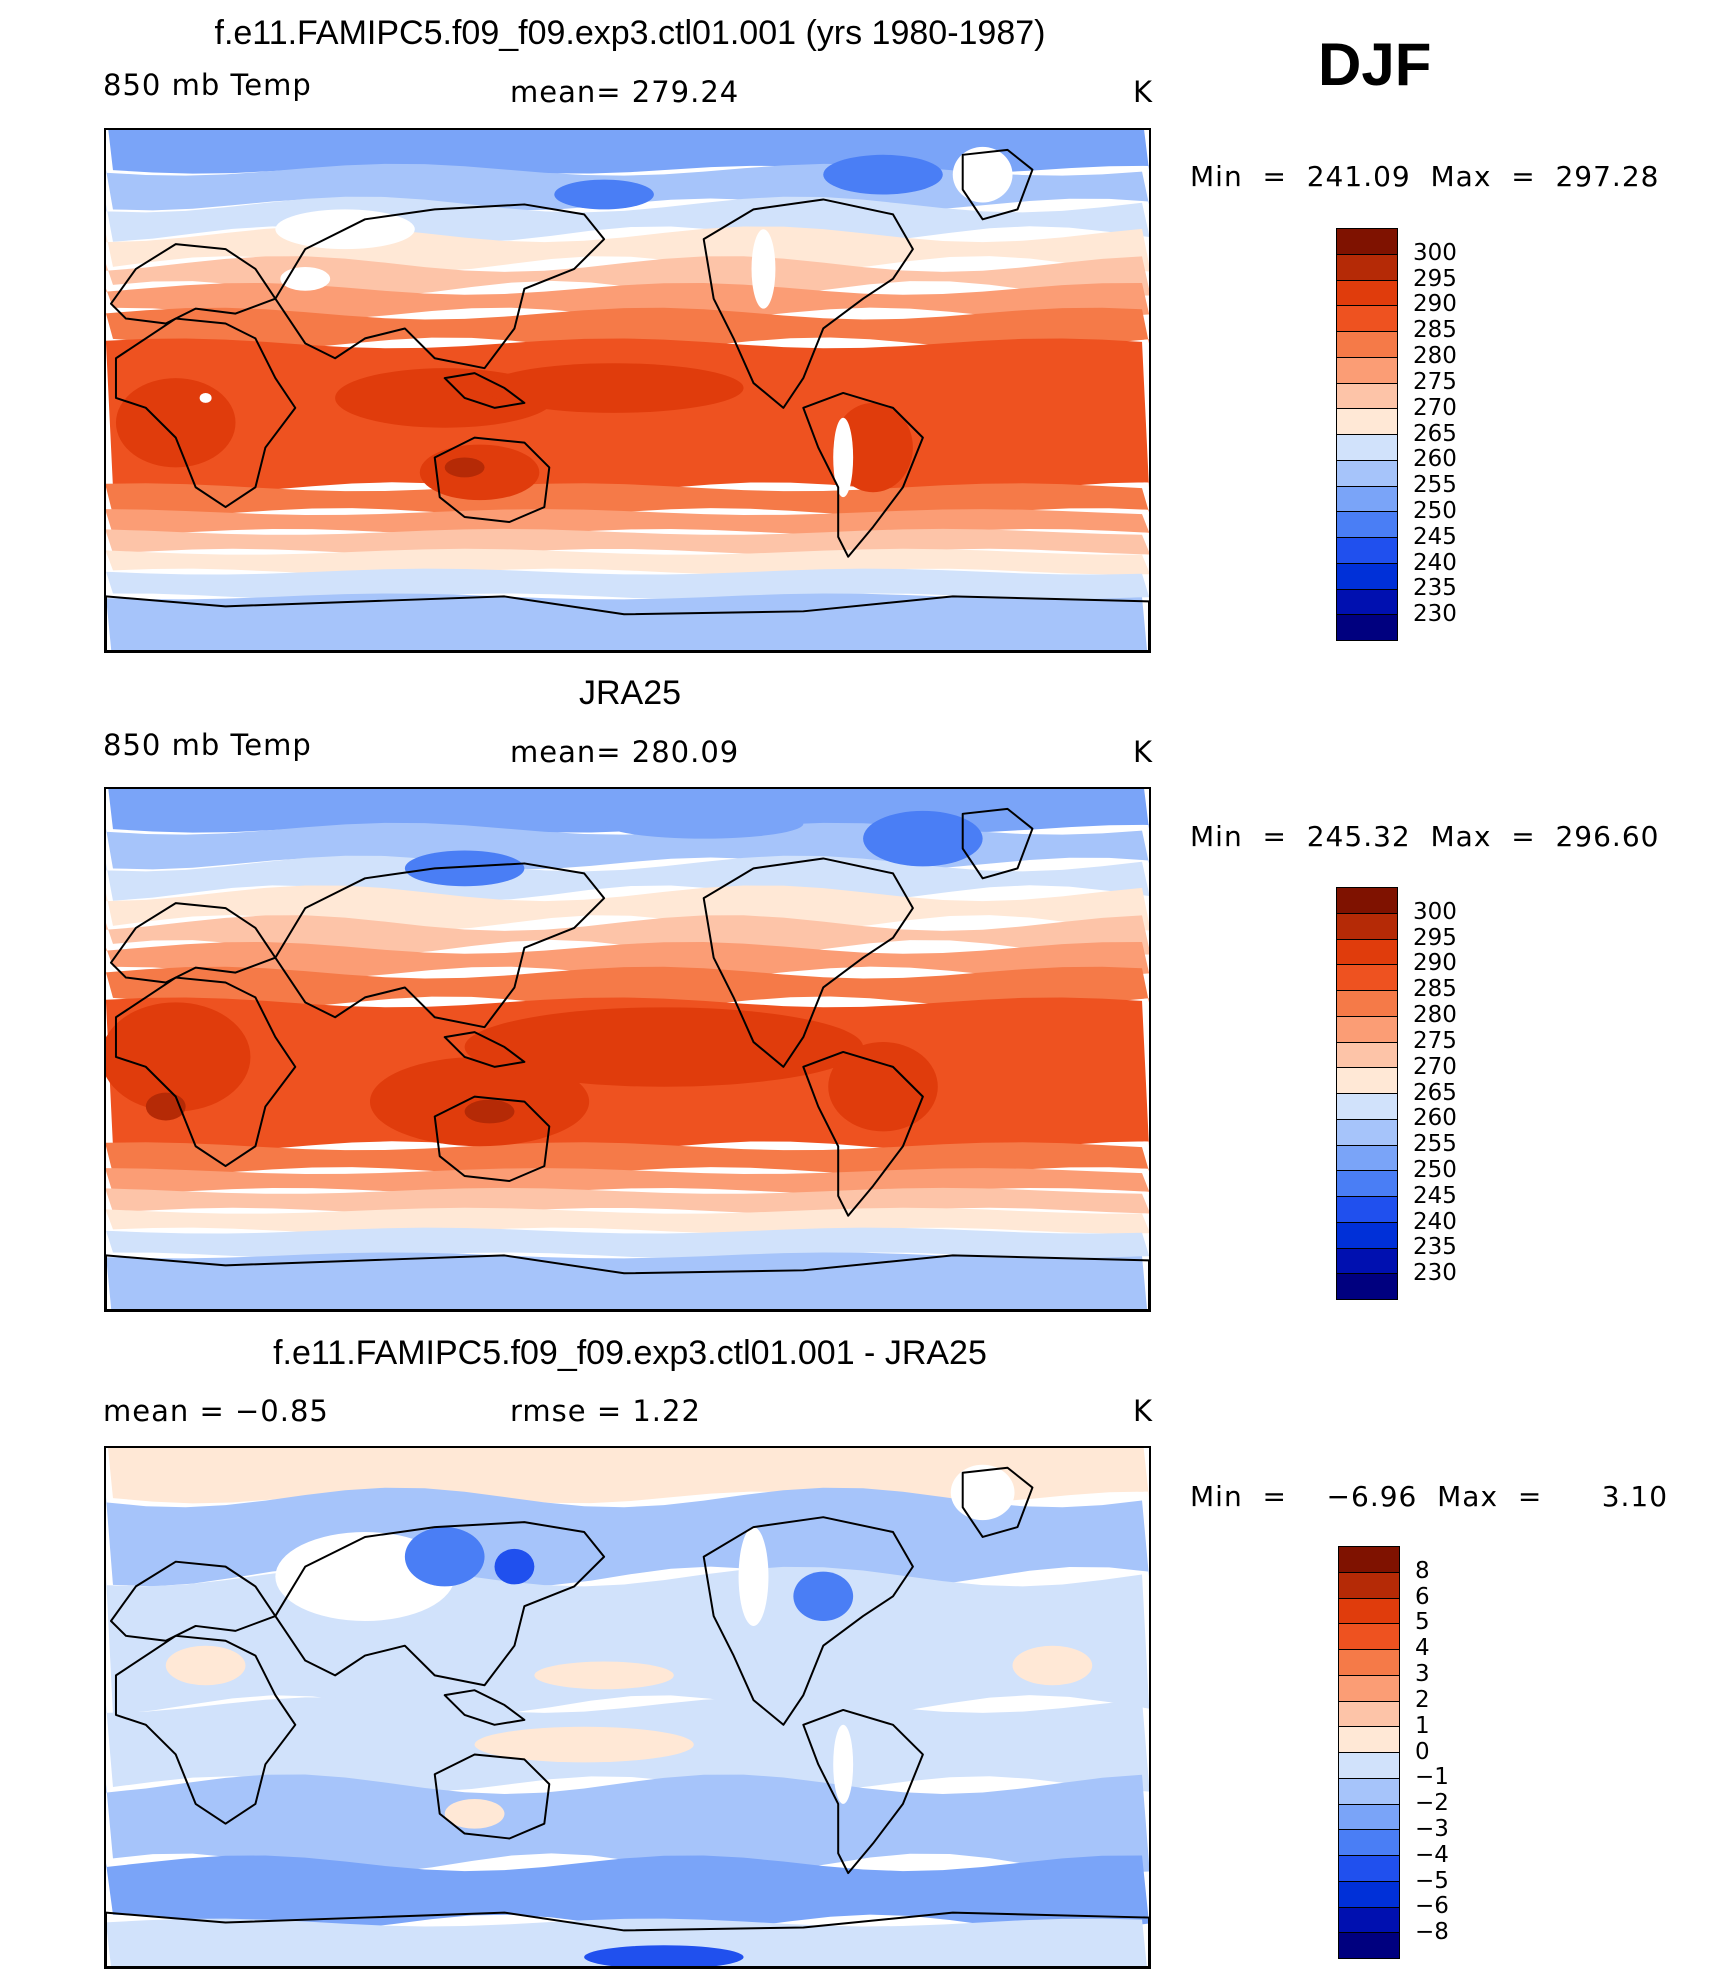 The width and height of the screenshot is (1710, 1969). I want to click on panel-1-colorbar, so click(1367, 434).